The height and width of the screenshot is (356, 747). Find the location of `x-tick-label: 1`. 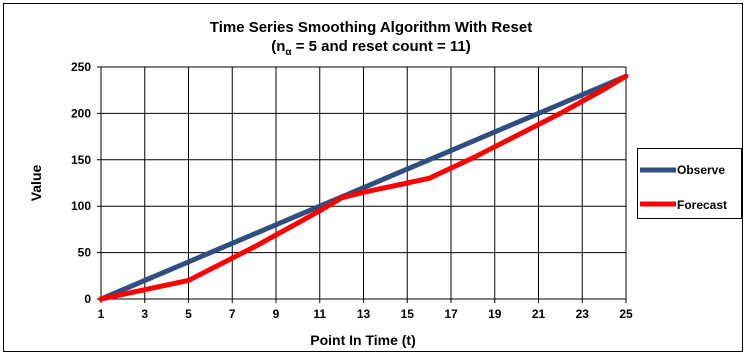

x-tick-label: 1 is located at coordinates (101, 314).